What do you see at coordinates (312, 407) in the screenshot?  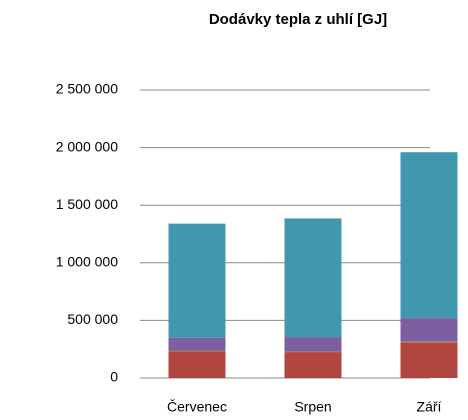 I see `x-tick-label: Srpen` at bounding box center [312, 407].